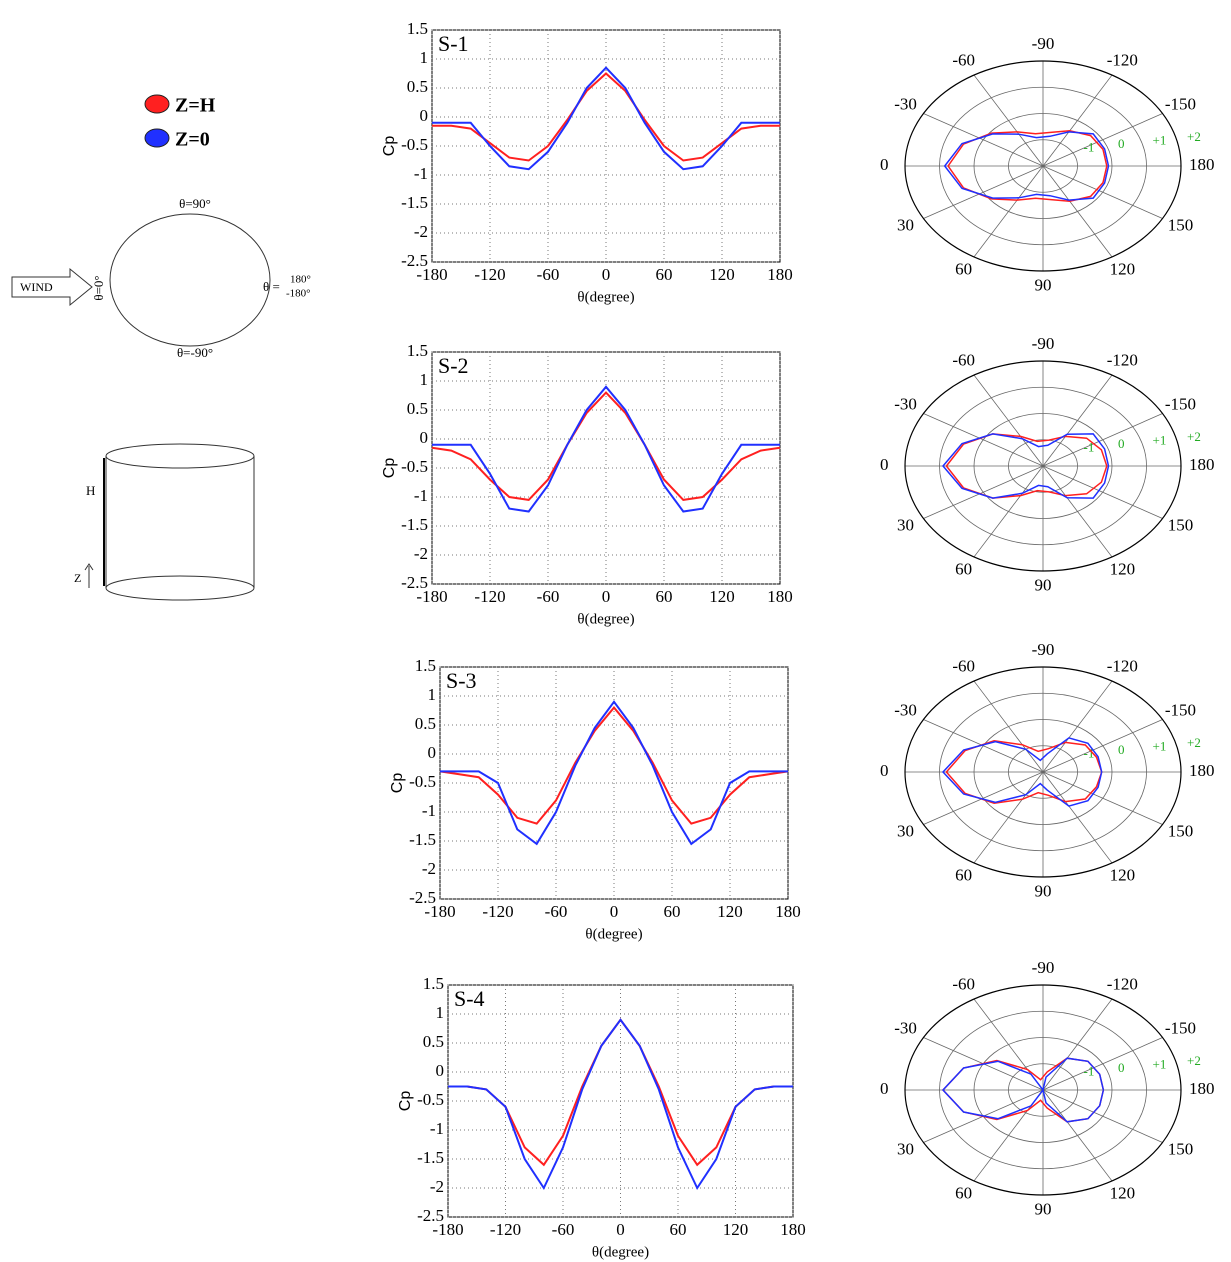 The height and width of the screenshot is (1262, 1231). Describe the element at coordinates (98, 287) in the screenshot. I see `theta-label: θ=0°` at that location.